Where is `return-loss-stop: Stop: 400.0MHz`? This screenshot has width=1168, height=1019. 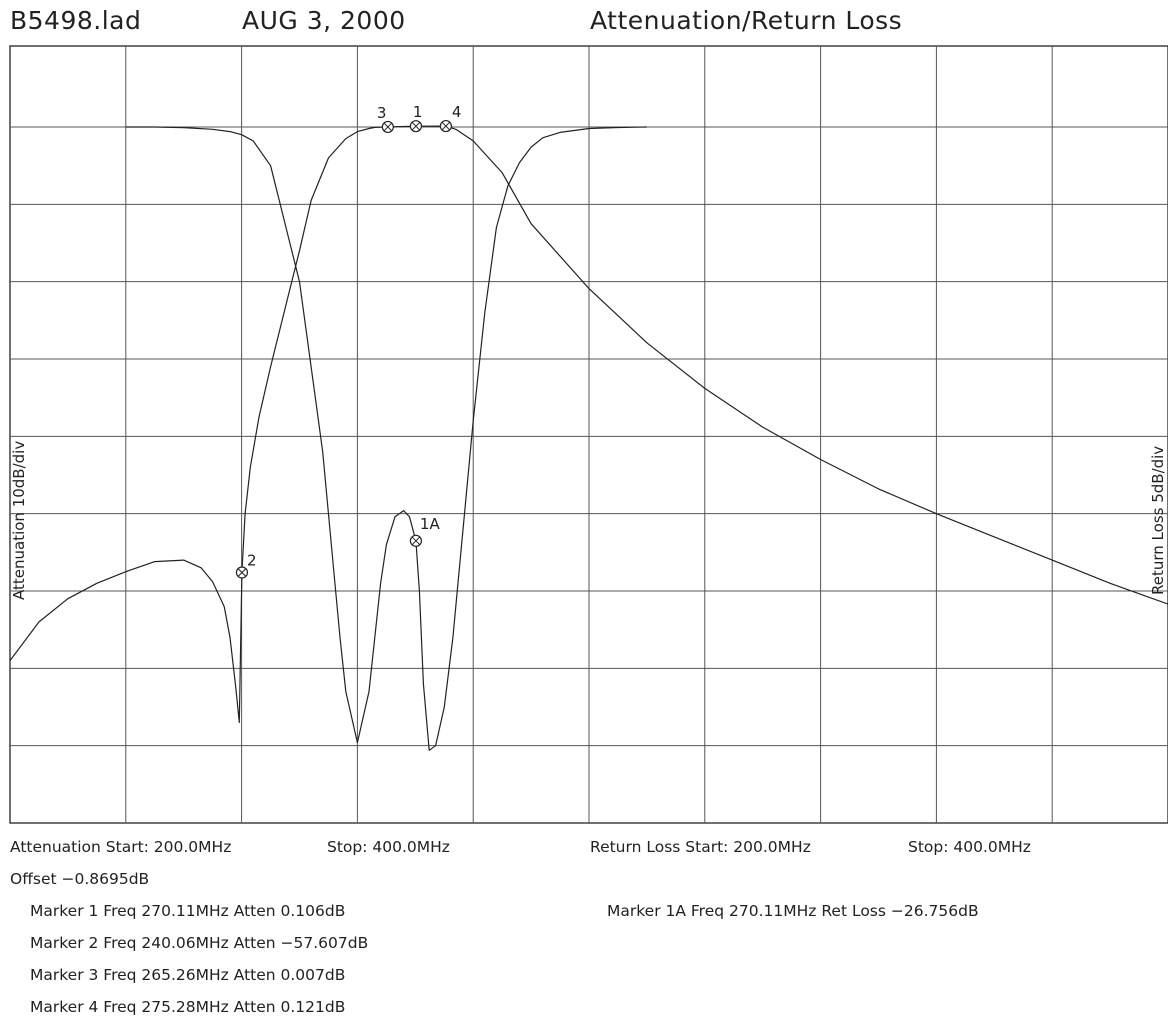 return-loss-stop: Stop: 400.0MHz is located at coordinates (969, 847).